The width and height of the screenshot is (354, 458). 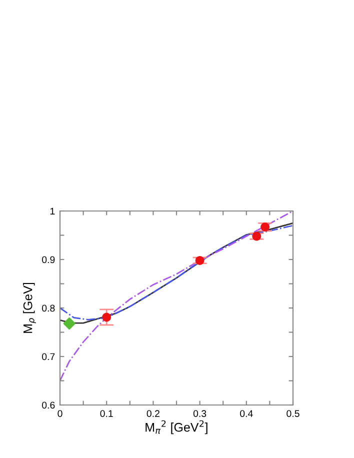 I want to click on x-tick-label: 0.1, so click(x=106, y=413).